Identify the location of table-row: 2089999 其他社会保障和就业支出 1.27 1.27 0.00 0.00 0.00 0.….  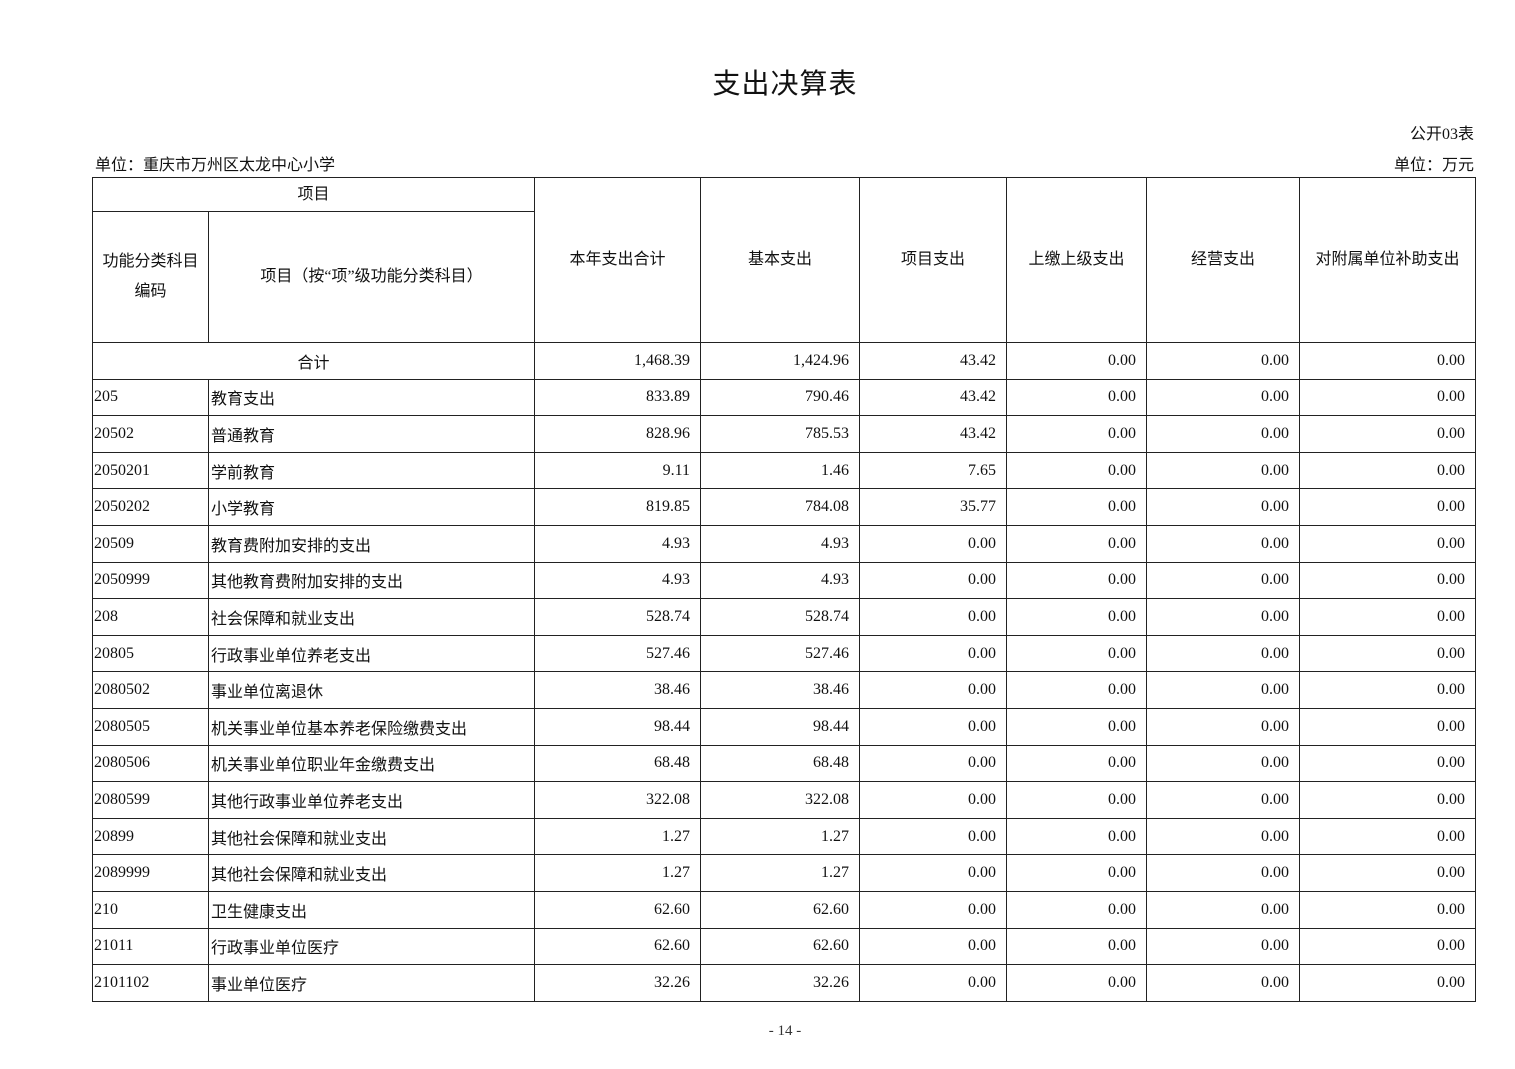
(784, 873).